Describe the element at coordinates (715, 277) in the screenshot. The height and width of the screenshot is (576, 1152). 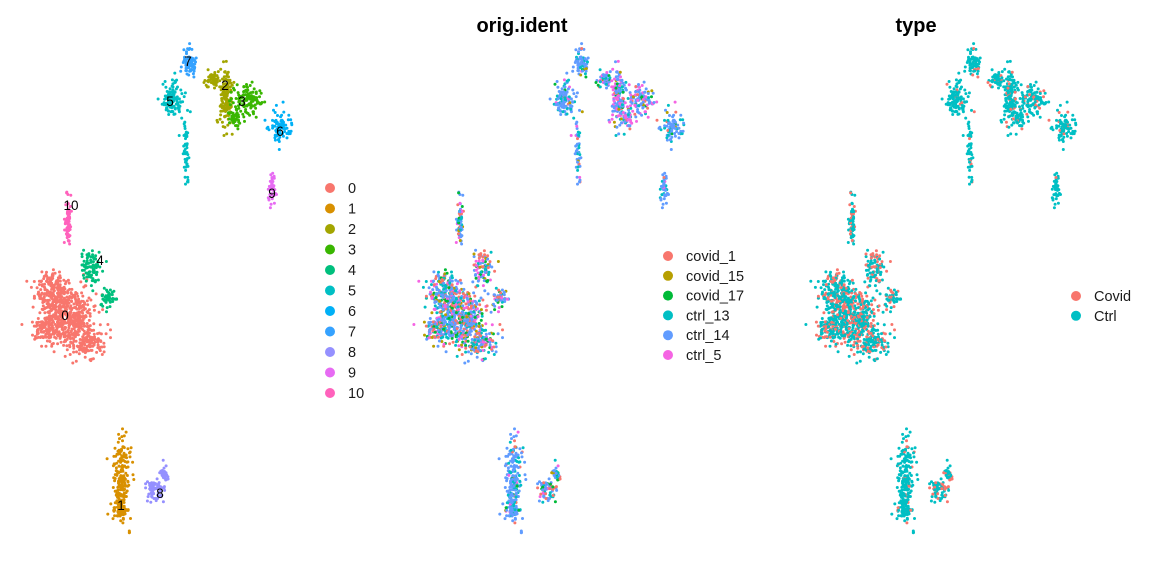
I see `legend-label: covid_15` at that location.